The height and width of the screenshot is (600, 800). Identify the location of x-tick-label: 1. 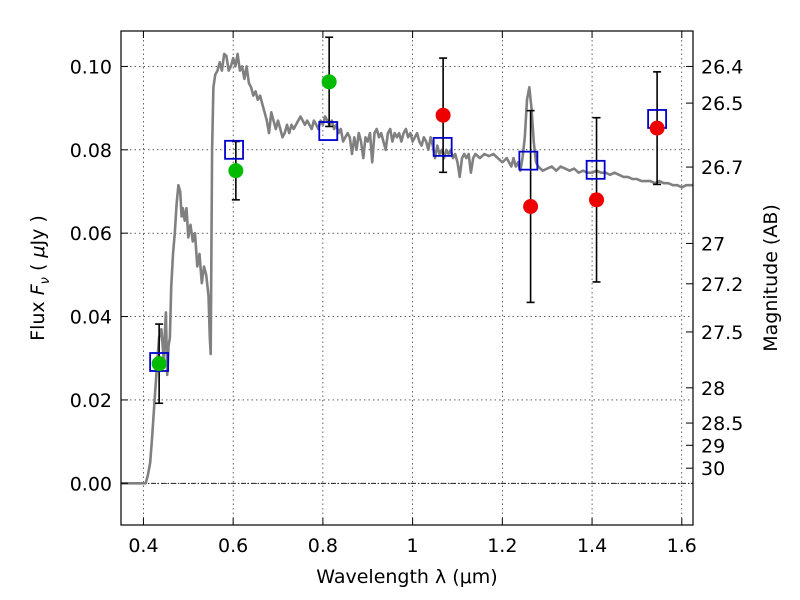
(413, 546).